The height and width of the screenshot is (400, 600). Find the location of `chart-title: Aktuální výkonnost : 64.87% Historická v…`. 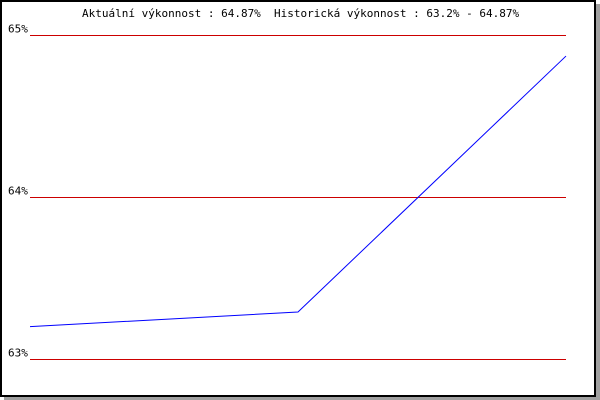

chart-title: Aktuální výkonnost : 64.87% Historická v… is located at coordinates (300, 13).